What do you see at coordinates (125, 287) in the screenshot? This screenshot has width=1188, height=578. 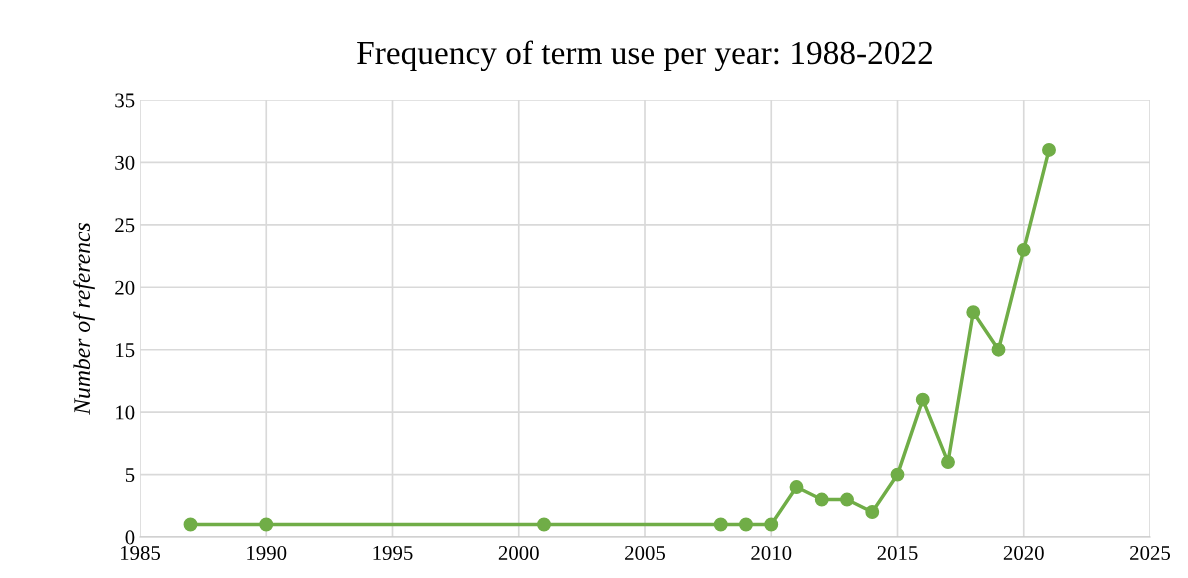 I see `y-tick-label: 20` at bounding box center [125, 287].